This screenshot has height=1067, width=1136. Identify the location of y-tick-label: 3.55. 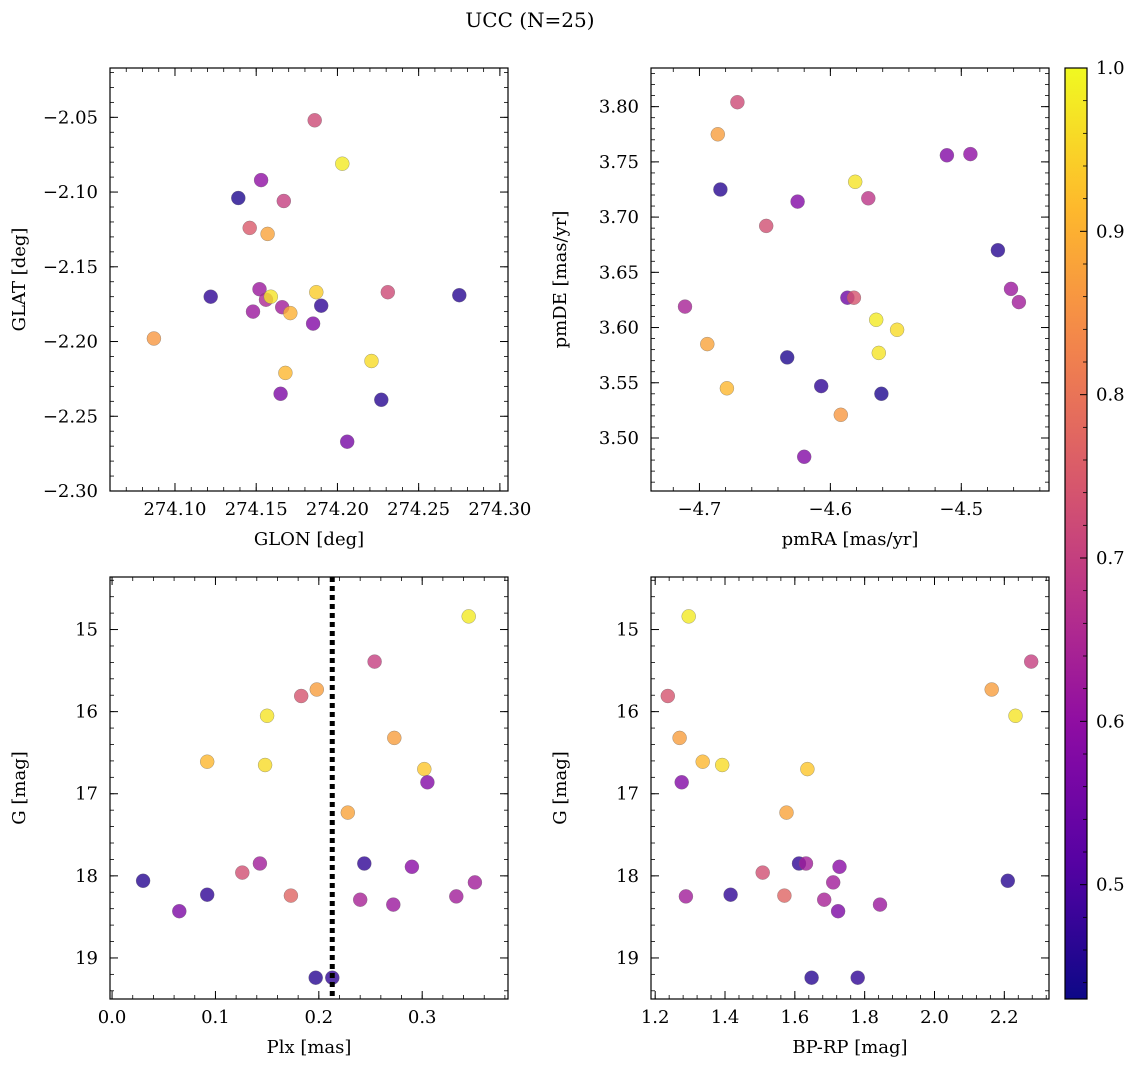
(619, 383).